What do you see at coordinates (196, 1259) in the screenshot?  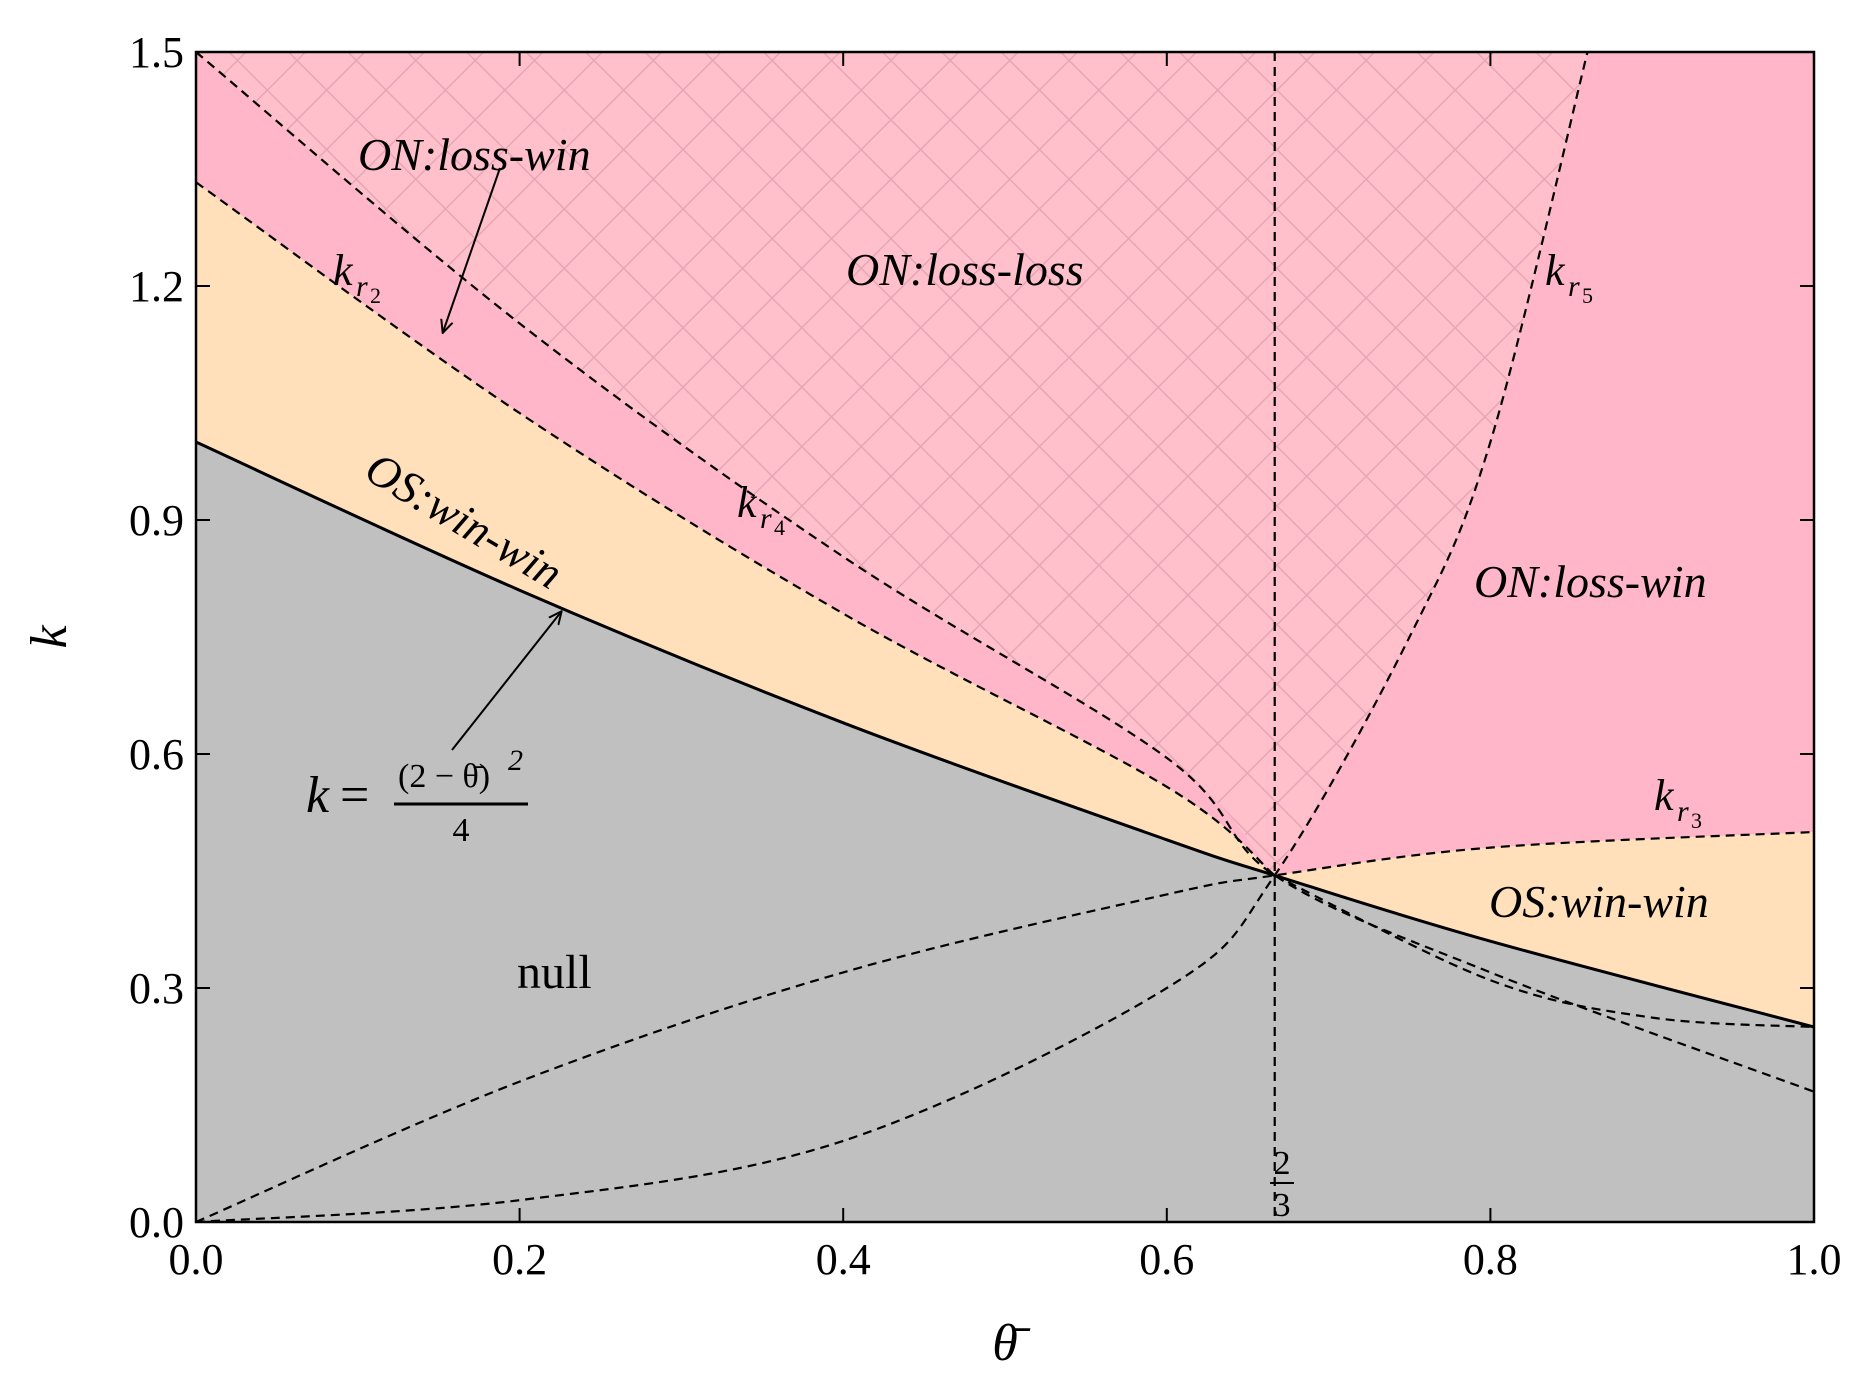 I see `x-tick-label: 0.0` at bounding box center [196, 1259].